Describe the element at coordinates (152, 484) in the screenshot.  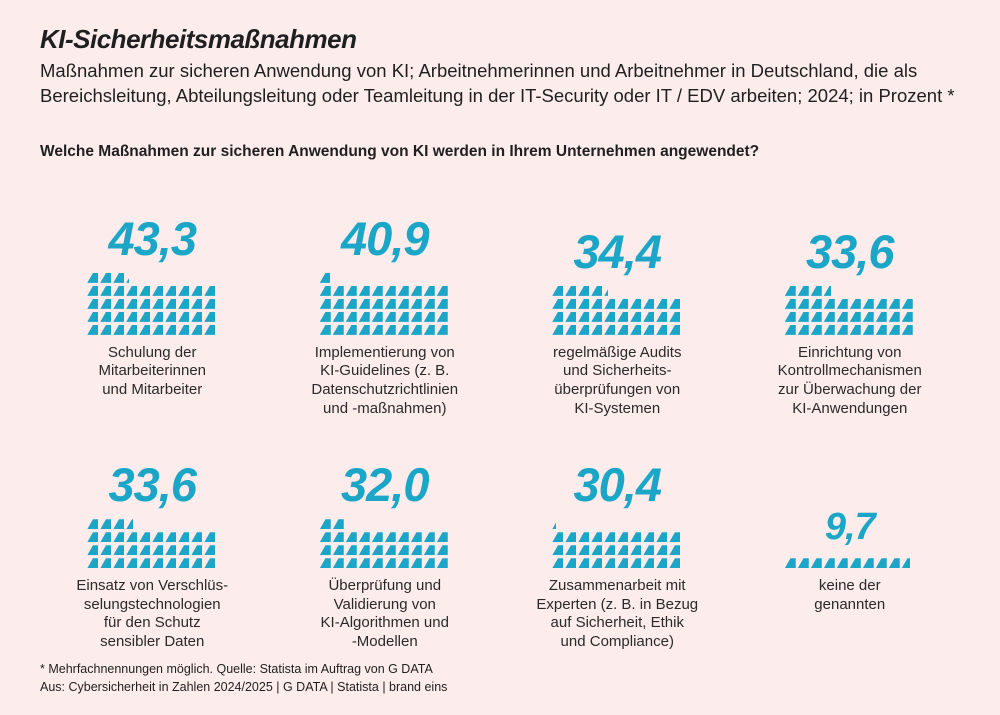
I see `stat-value: 33,6` at that location.